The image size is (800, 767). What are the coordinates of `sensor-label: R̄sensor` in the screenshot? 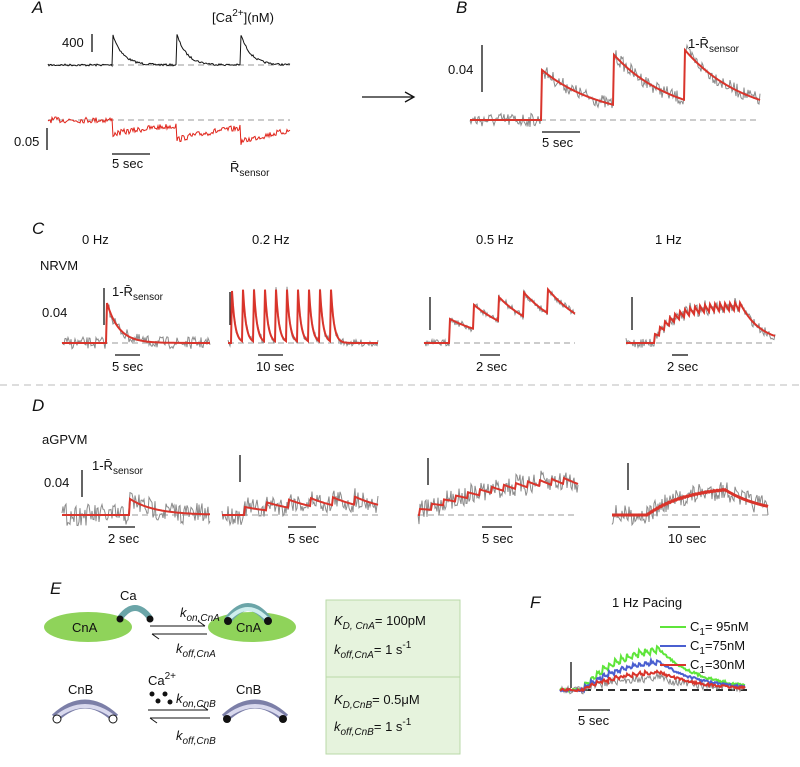 It's located at (250, 169).